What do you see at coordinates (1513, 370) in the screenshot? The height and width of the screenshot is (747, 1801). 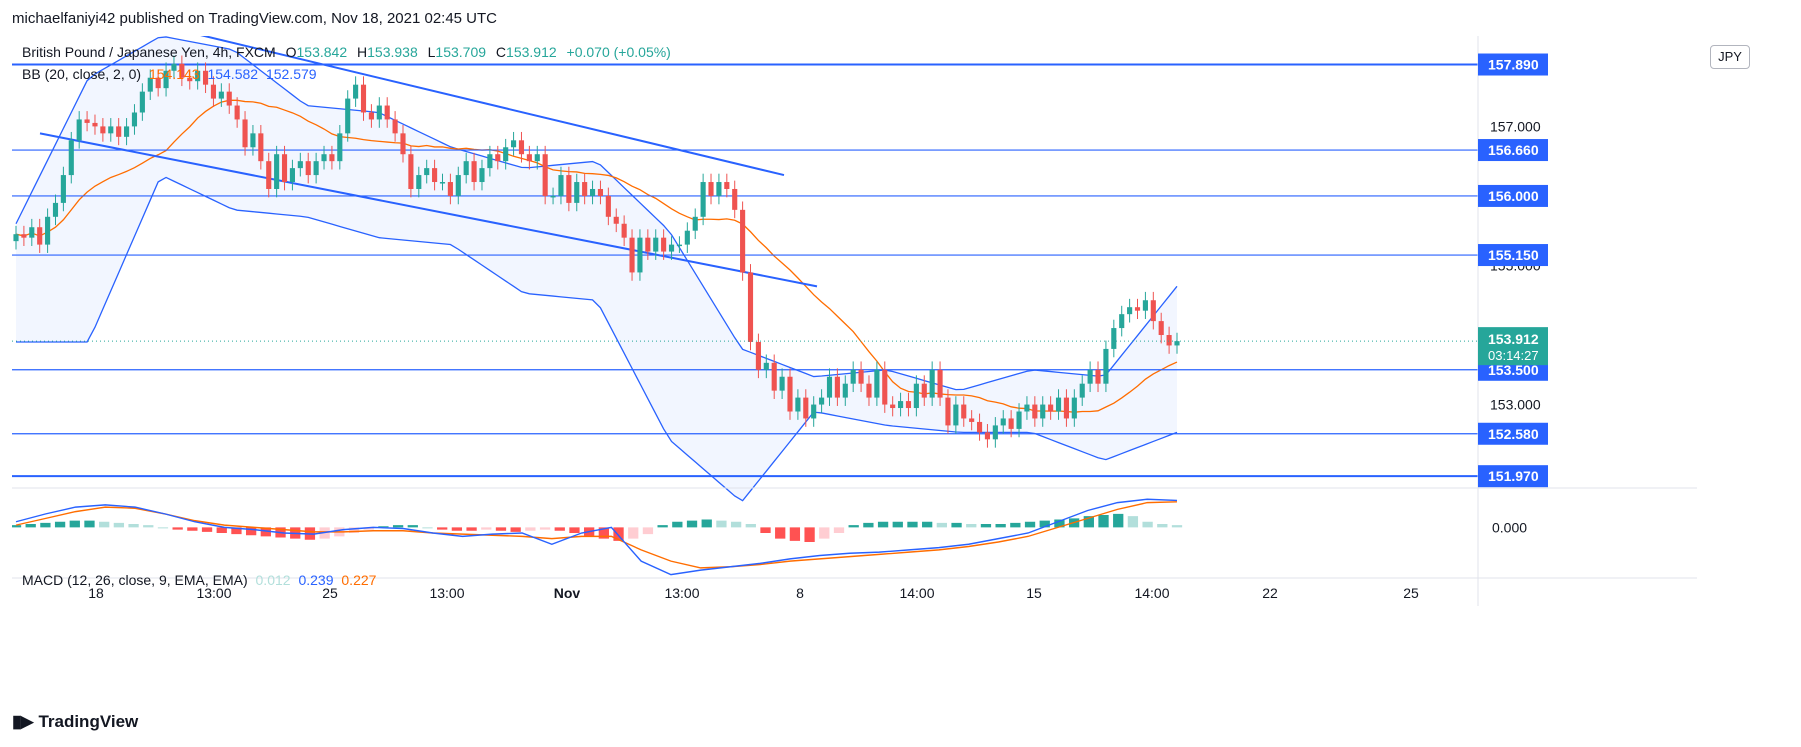 I see `level-label-text: 153.500` at bounding box center [1513, 370].